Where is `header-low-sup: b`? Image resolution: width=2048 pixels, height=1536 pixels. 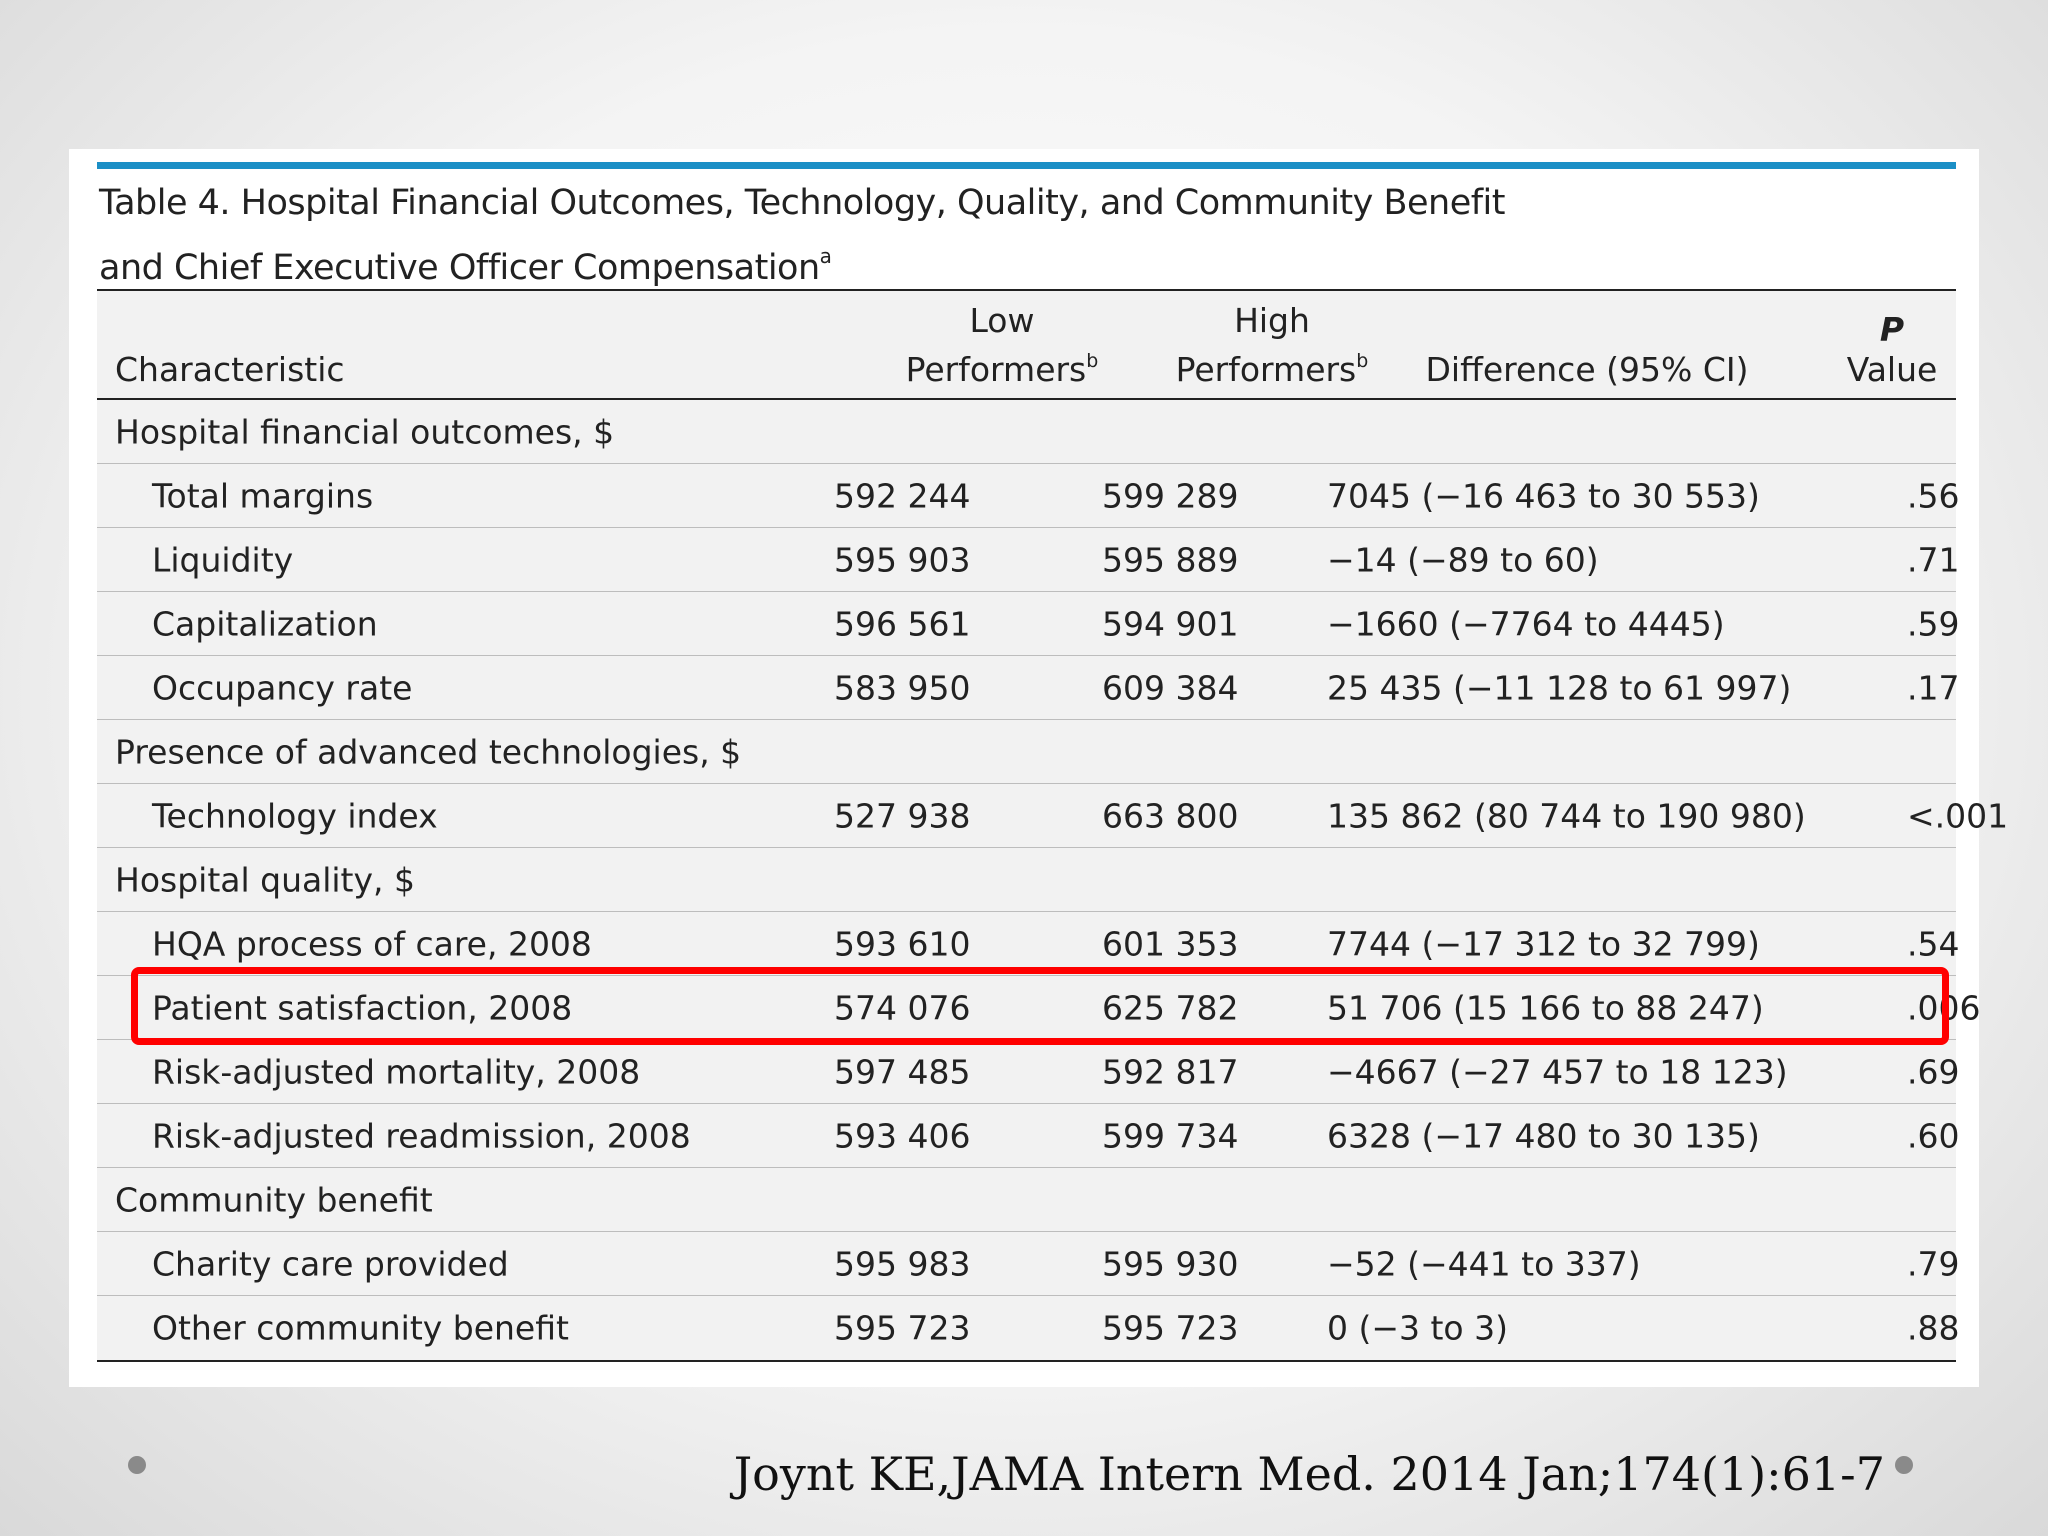 header-low-sup: b is located at coordinates (1092, 361).